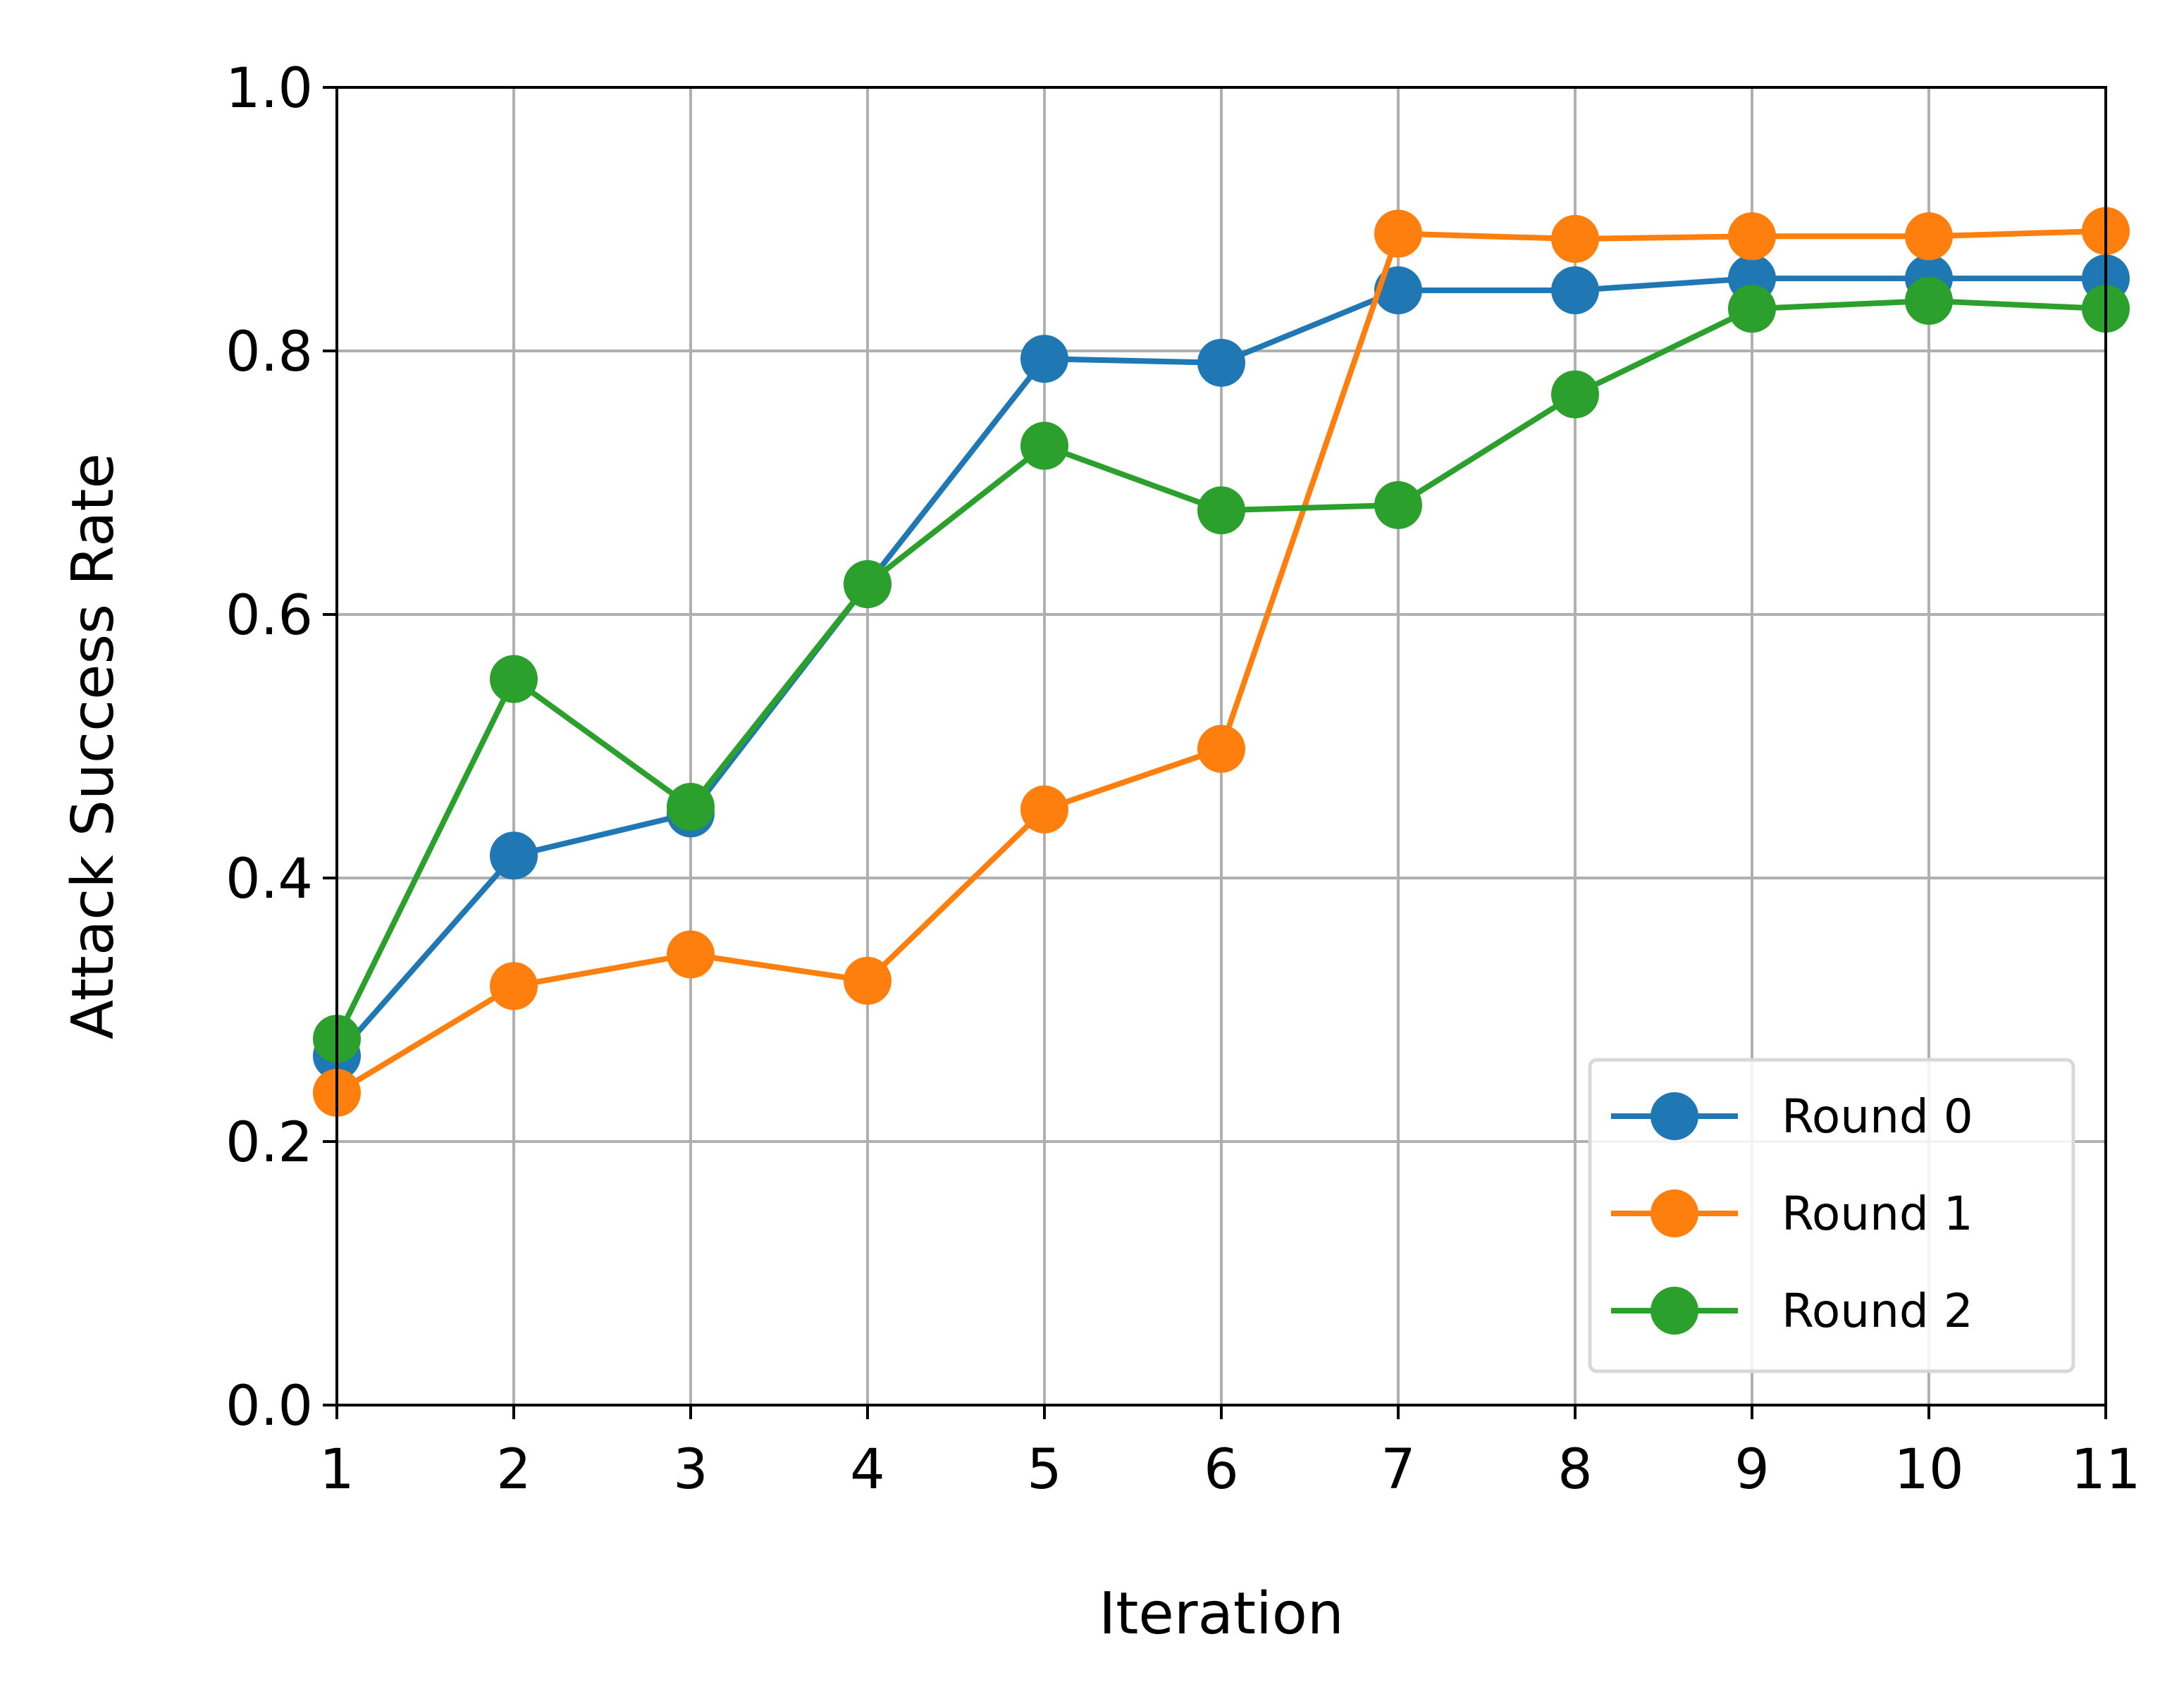 This screenshot has height=1694, width=2184. What do you see at coordinates (513, 1470) in the screenshot?
I see `x-tick-label: 2` at bounding box center [513, 1470].